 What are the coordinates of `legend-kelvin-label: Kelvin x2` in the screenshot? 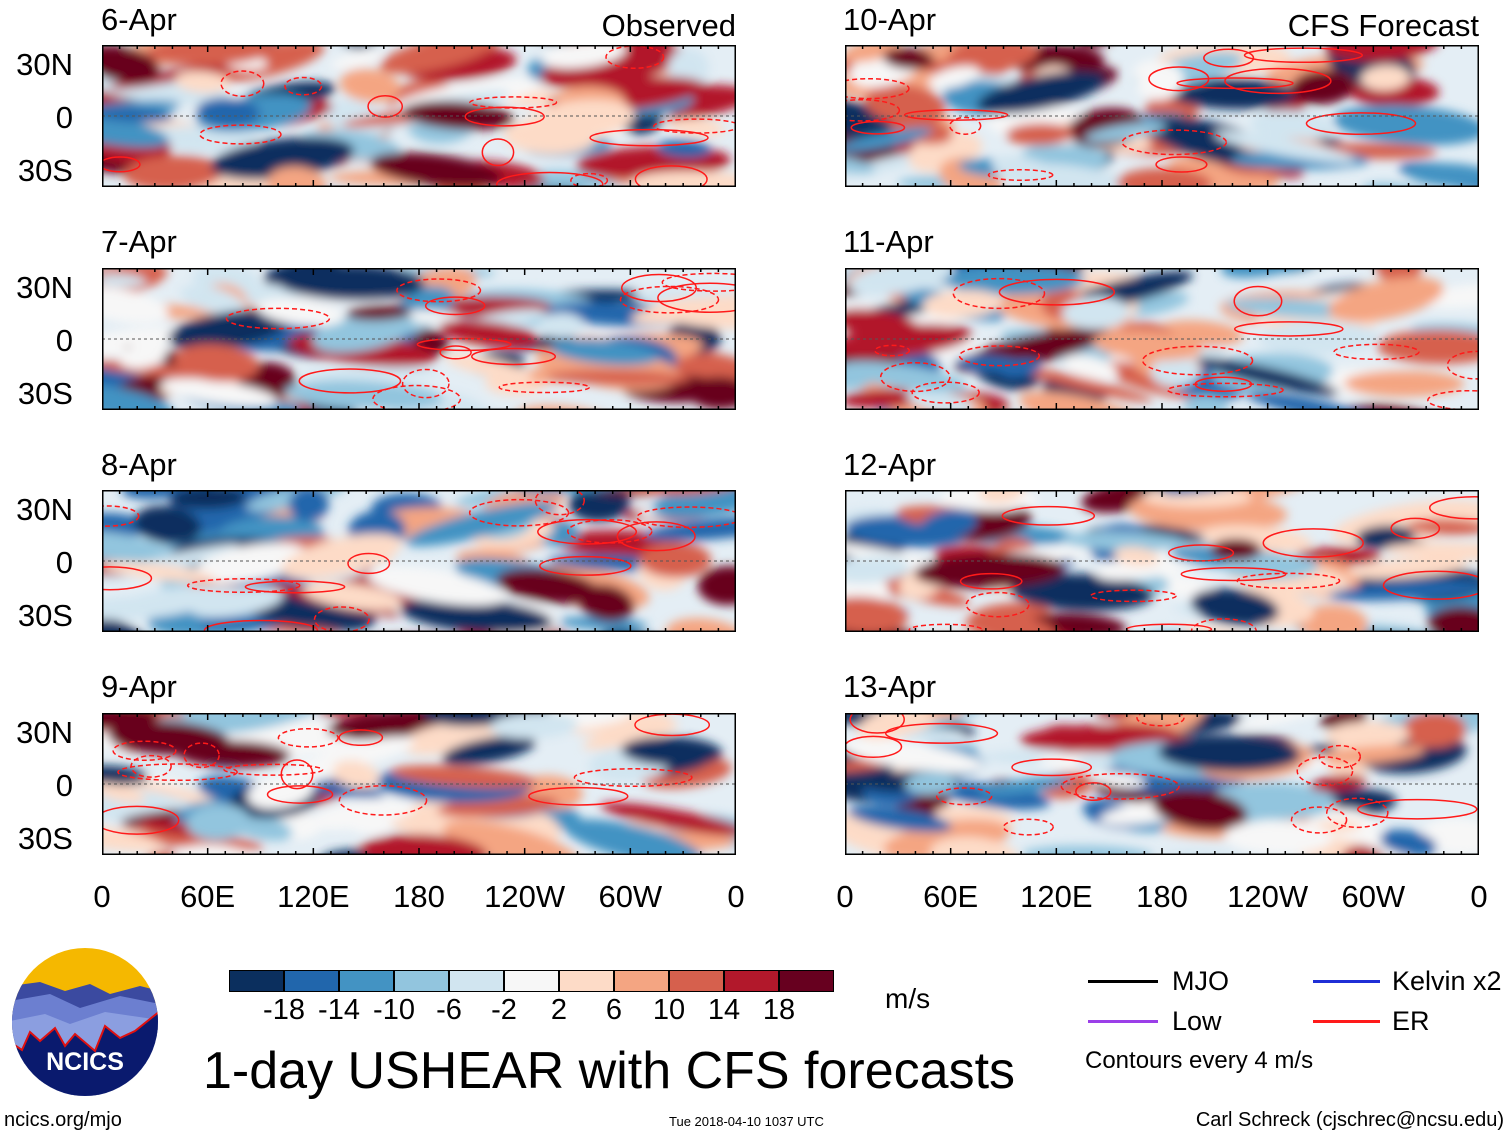 It's located at (1447, 981).